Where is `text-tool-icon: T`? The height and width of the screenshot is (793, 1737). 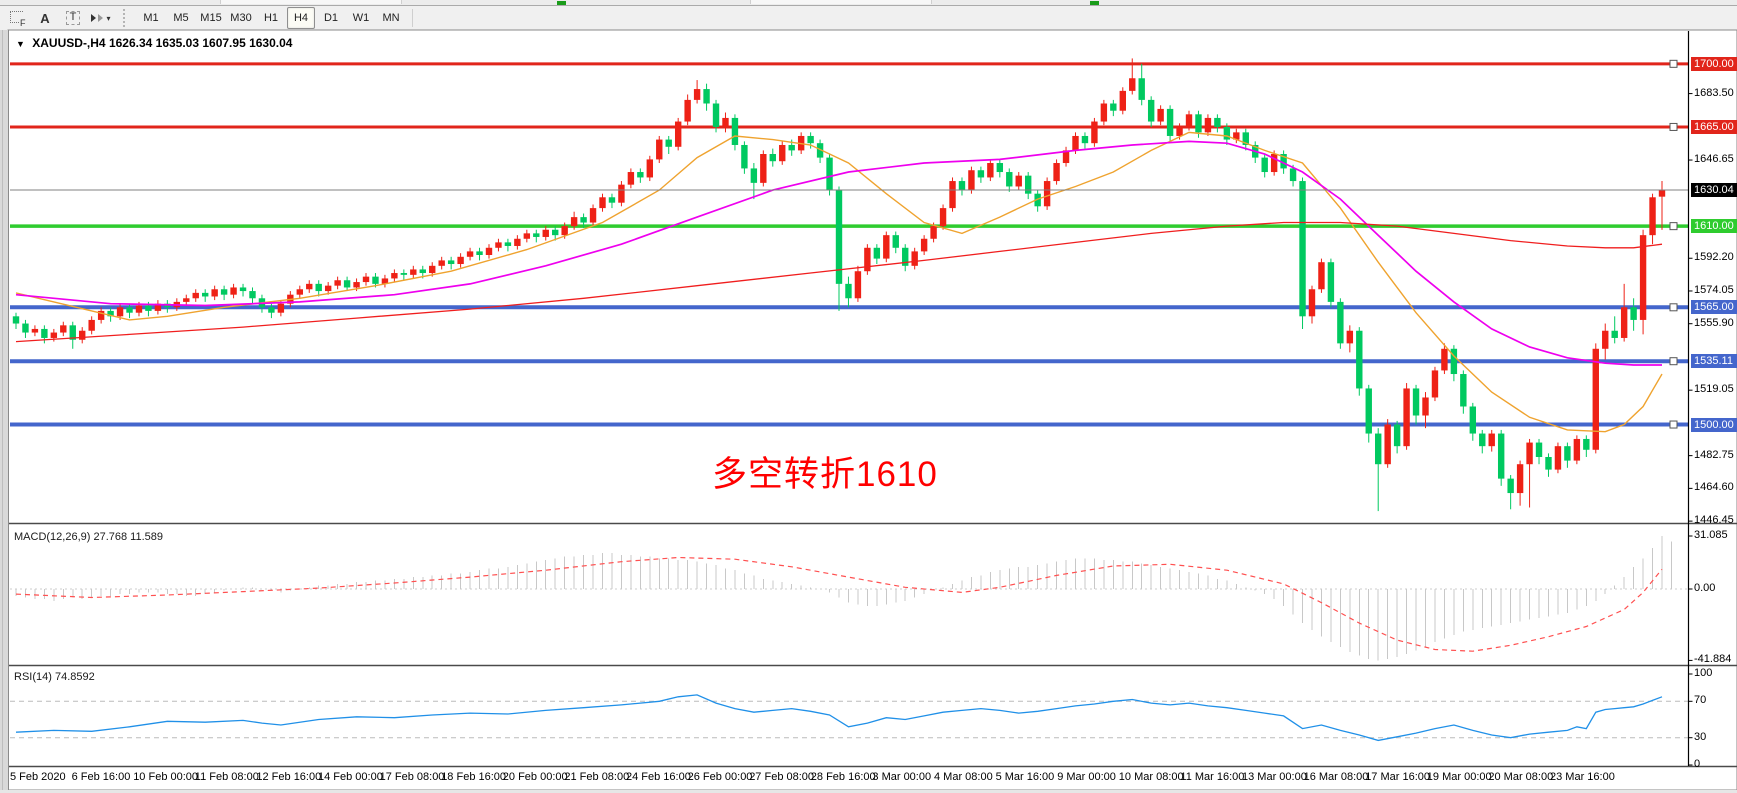 text-tool-icon: T is located at coordinates (73, 18).